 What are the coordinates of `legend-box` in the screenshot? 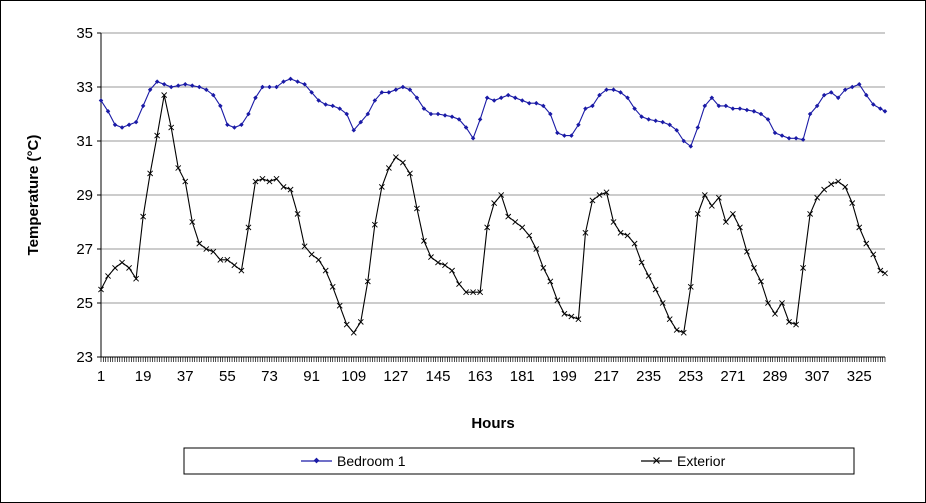 It's located at (519, 461).